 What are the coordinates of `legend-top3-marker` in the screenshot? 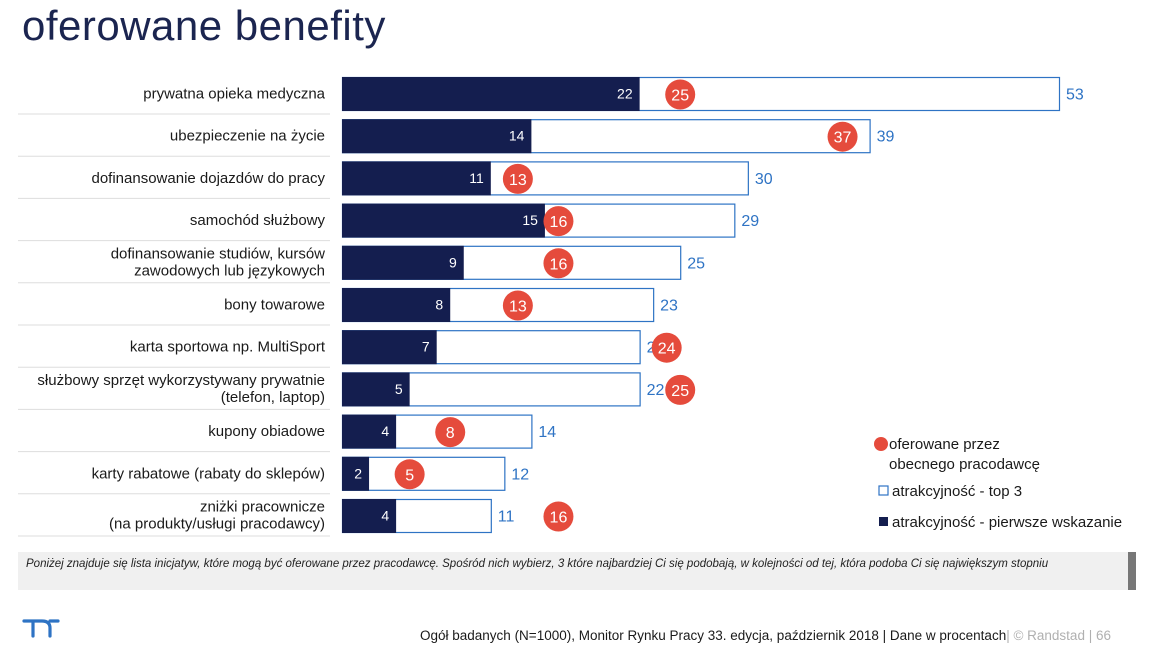 It's located at (883, 490).